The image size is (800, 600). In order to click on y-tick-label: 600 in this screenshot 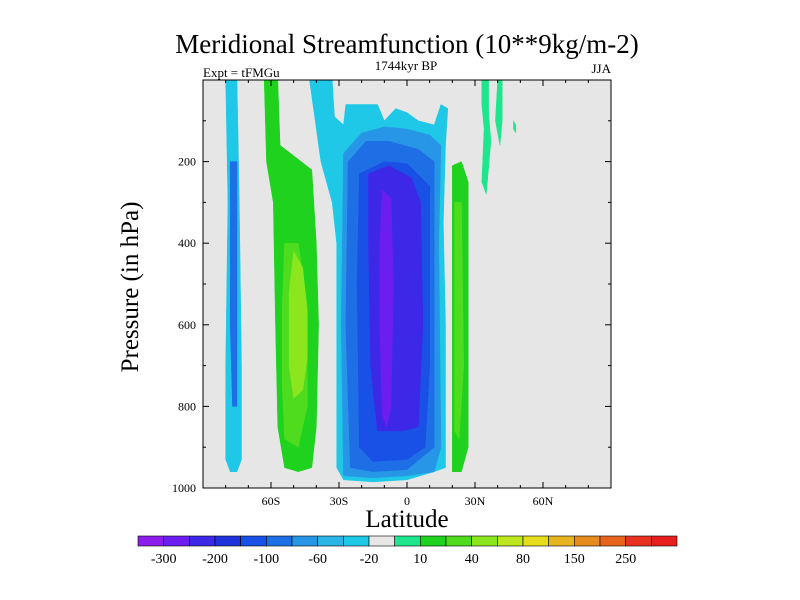, I will do `click(187, 325)`.